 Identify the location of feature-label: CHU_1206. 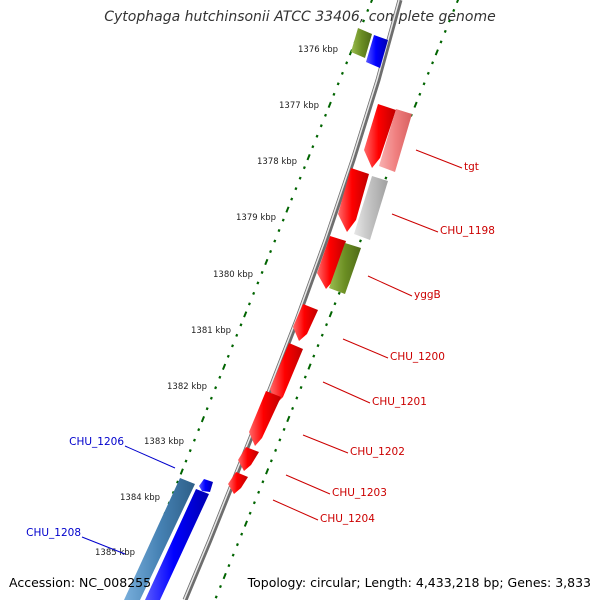
(96, 442).